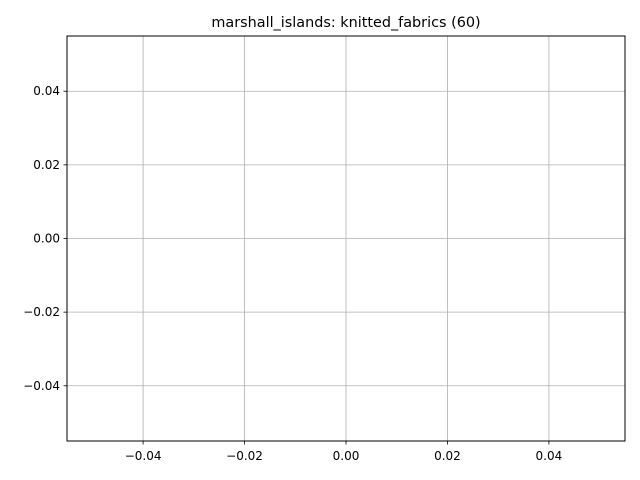 This screenshot has width=640, height=480. Describe the element at coordinates (549, 456) in the screenshot. I see `x-tick-label: 0.04` at that location.